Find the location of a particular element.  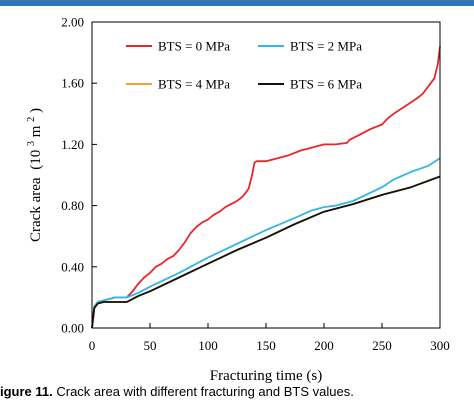

x-tick-label: 0 is located at coordinates (92, 345).